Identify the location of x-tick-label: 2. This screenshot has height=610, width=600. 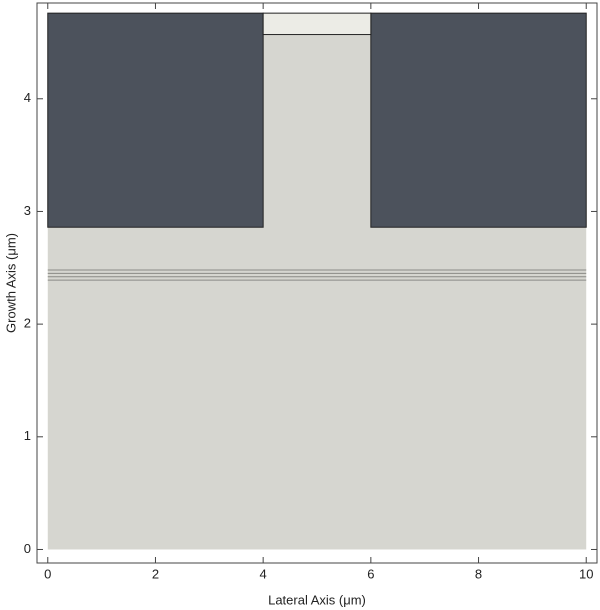
(155, 573).